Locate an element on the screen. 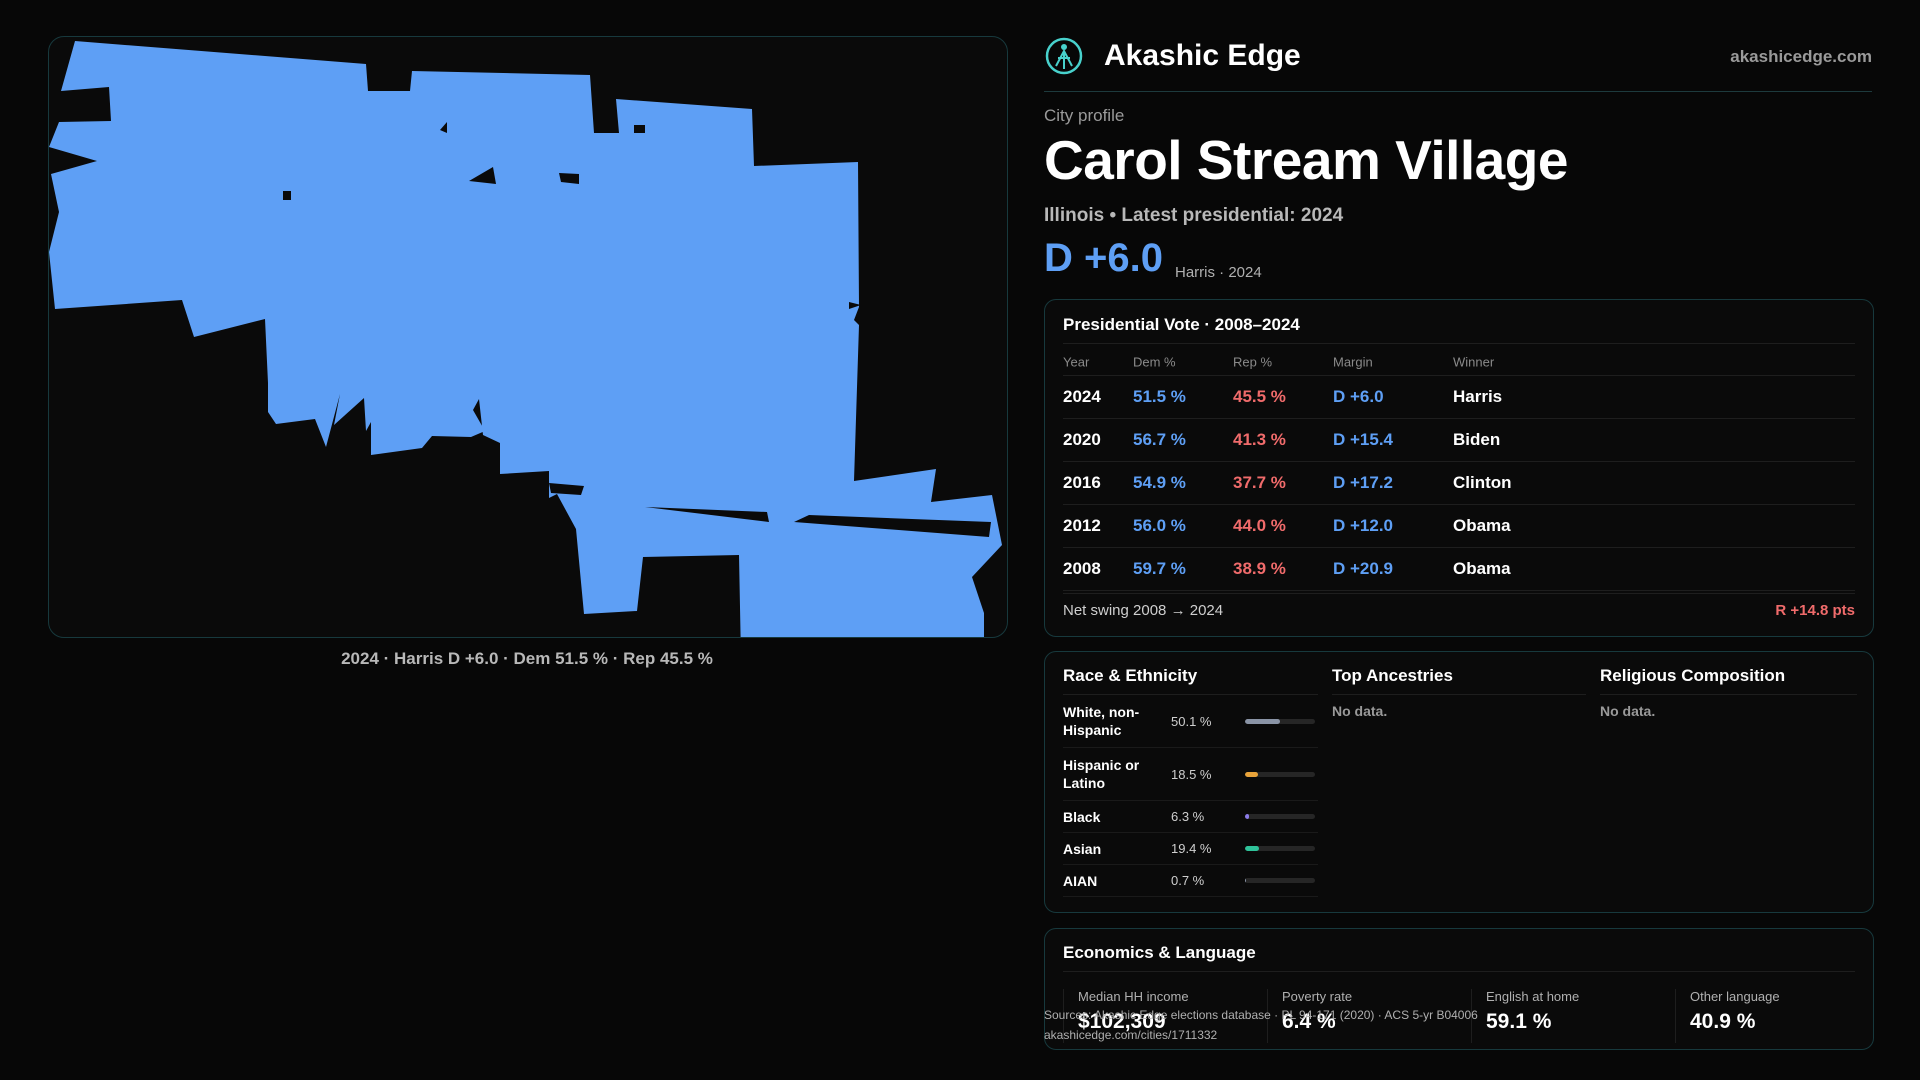 This screenshot has width=1920, height=1080. vote-panel-title: Presidential Vote · 2008–2024 is located at coordinates (1181, 324).